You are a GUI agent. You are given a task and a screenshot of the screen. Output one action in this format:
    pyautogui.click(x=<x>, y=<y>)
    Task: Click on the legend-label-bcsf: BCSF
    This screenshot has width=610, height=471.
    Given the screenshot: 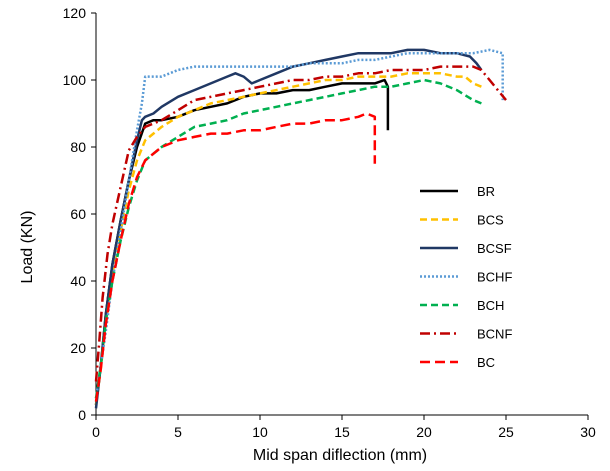 What is the action you would take?
    pyautogui.click(x=494, y=248)
    